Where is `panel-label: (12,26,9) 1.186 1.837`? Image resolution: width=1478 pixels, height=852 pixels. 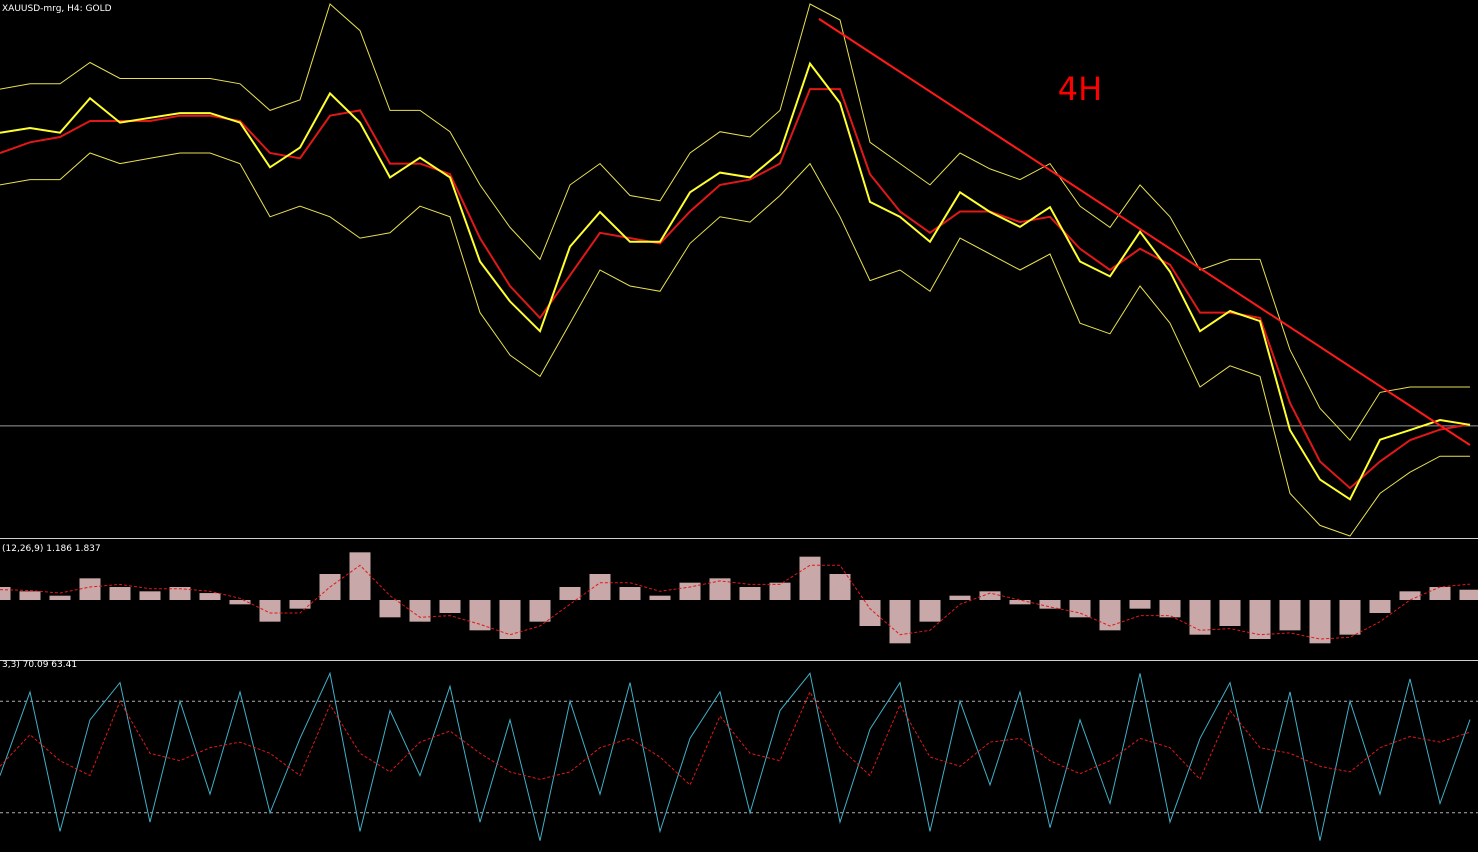 panel-label: (12,26,9) 1.186 1.837 is located at coordinates (51, 549).